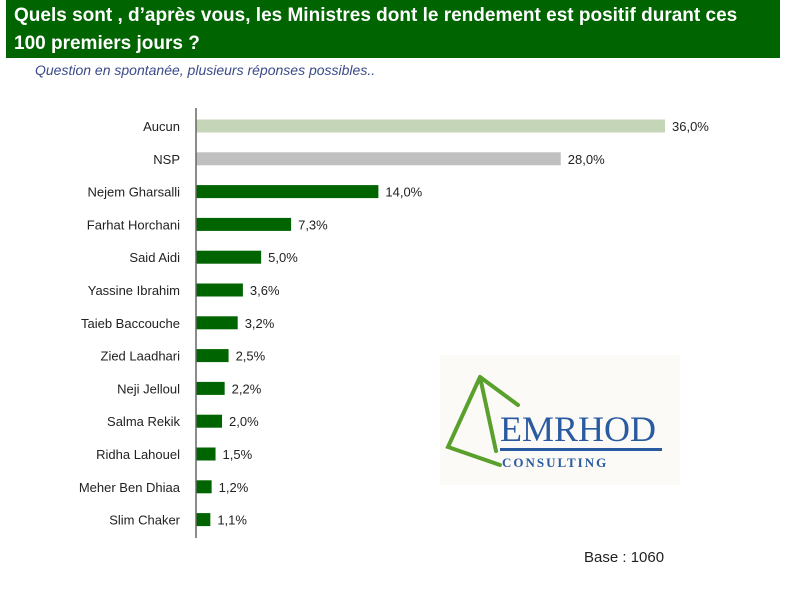  I want to click on category-label: Nejem Gharsalli, so click(134, 192).